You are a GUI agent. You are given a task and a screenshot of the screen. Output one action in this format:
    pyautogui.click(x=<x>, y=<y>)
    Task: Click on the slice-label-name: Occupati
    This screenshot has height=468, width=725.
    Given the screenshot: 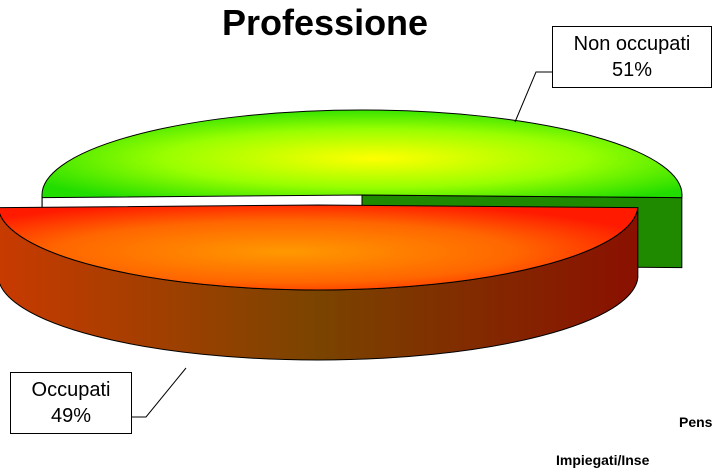 What is the action you would take?
    pyautogui.click(x=71, y=390)
    